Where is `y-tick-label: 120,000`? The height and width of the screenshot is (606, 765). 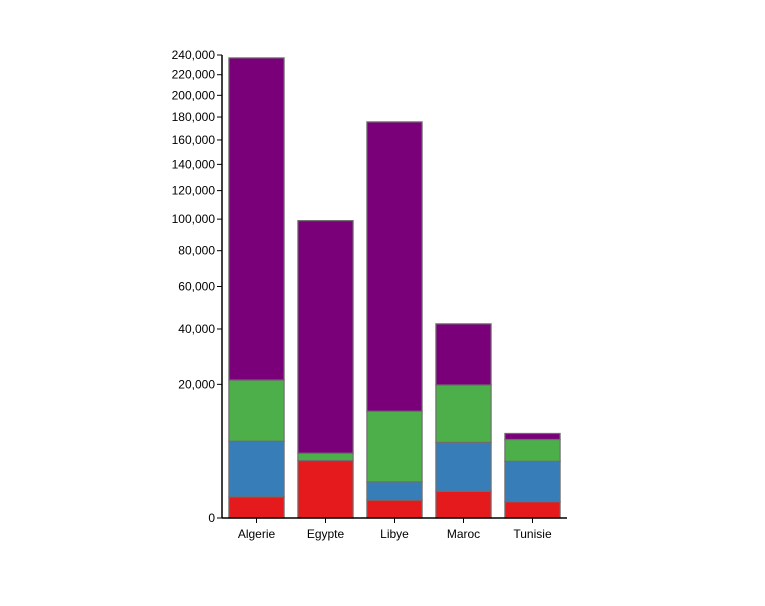
y-tick-label: 120,000 is located at coordinates (194, 191).